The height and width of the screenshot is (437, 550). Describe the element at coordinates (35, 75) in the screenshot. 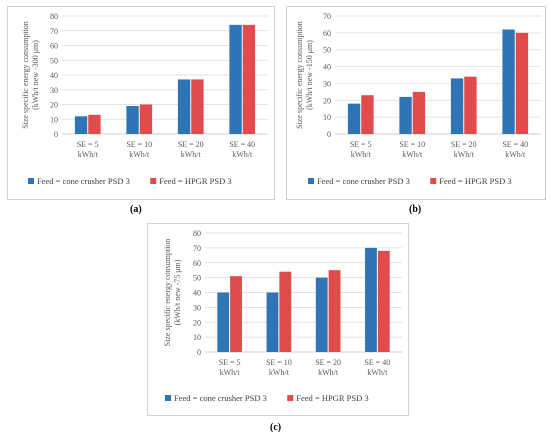

I see `y-axis-label: (kWh/t new -300 μm)` at that location.